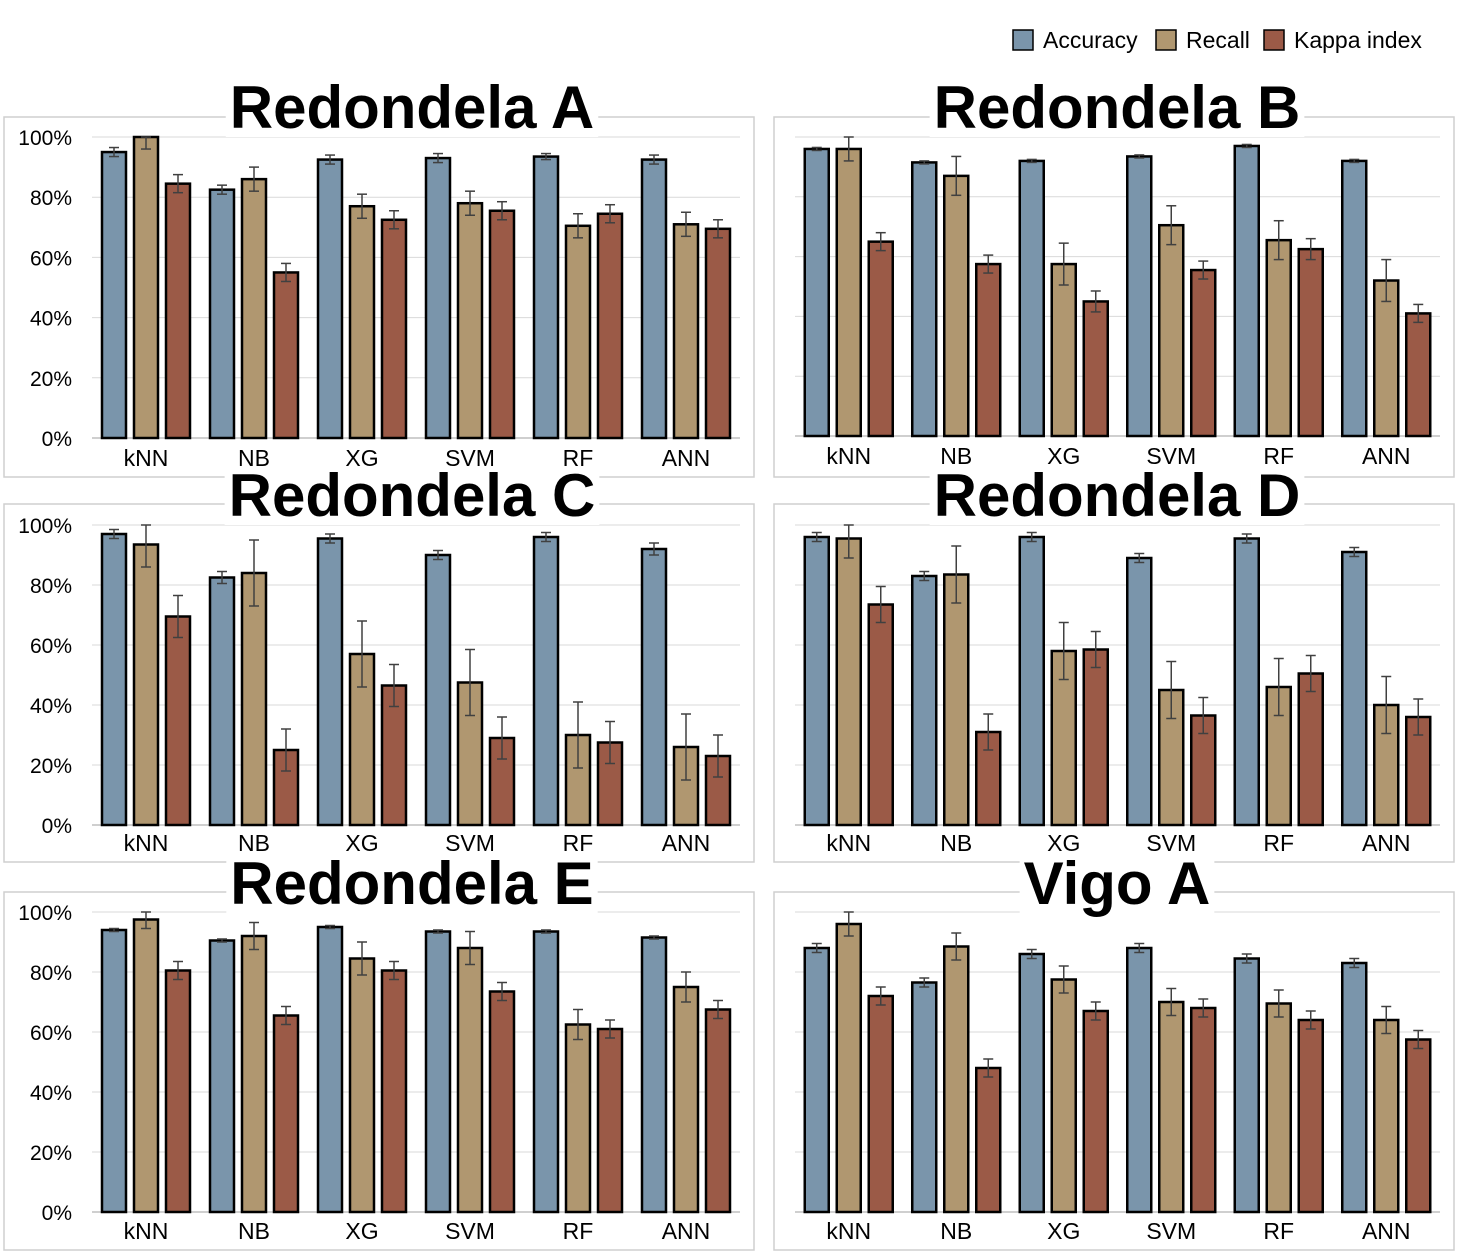  What do you see at coordinates (1171, 330) in the screenshot?
I see `bar-recall-svm` at bounding box center [1171, 330].